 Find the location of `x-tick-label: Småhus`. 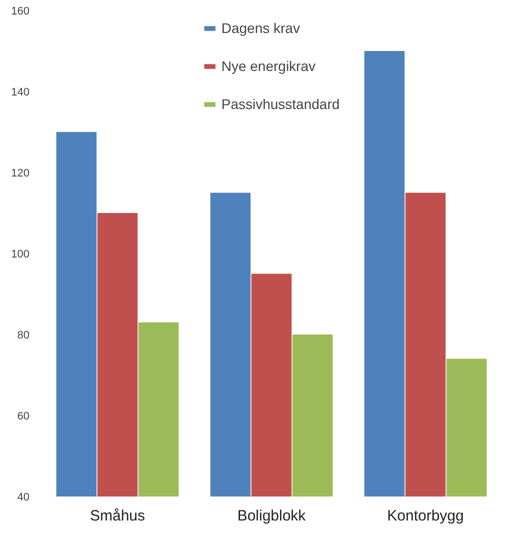

x-tick-label: Småhus is located at coordinates (118, 516).